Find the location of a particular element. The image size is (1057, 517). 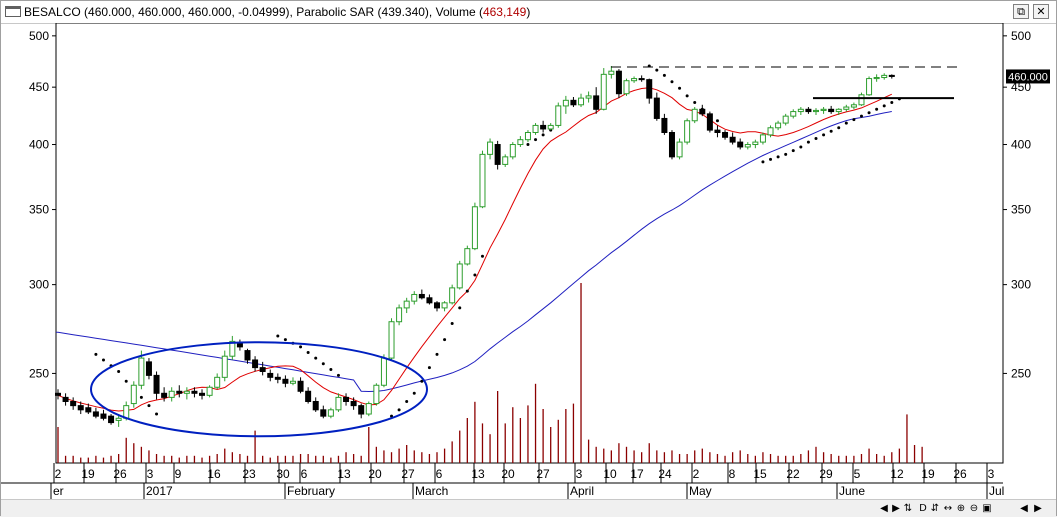

restore-window-icon: ⧉ is located at coordinates (1021, 11).